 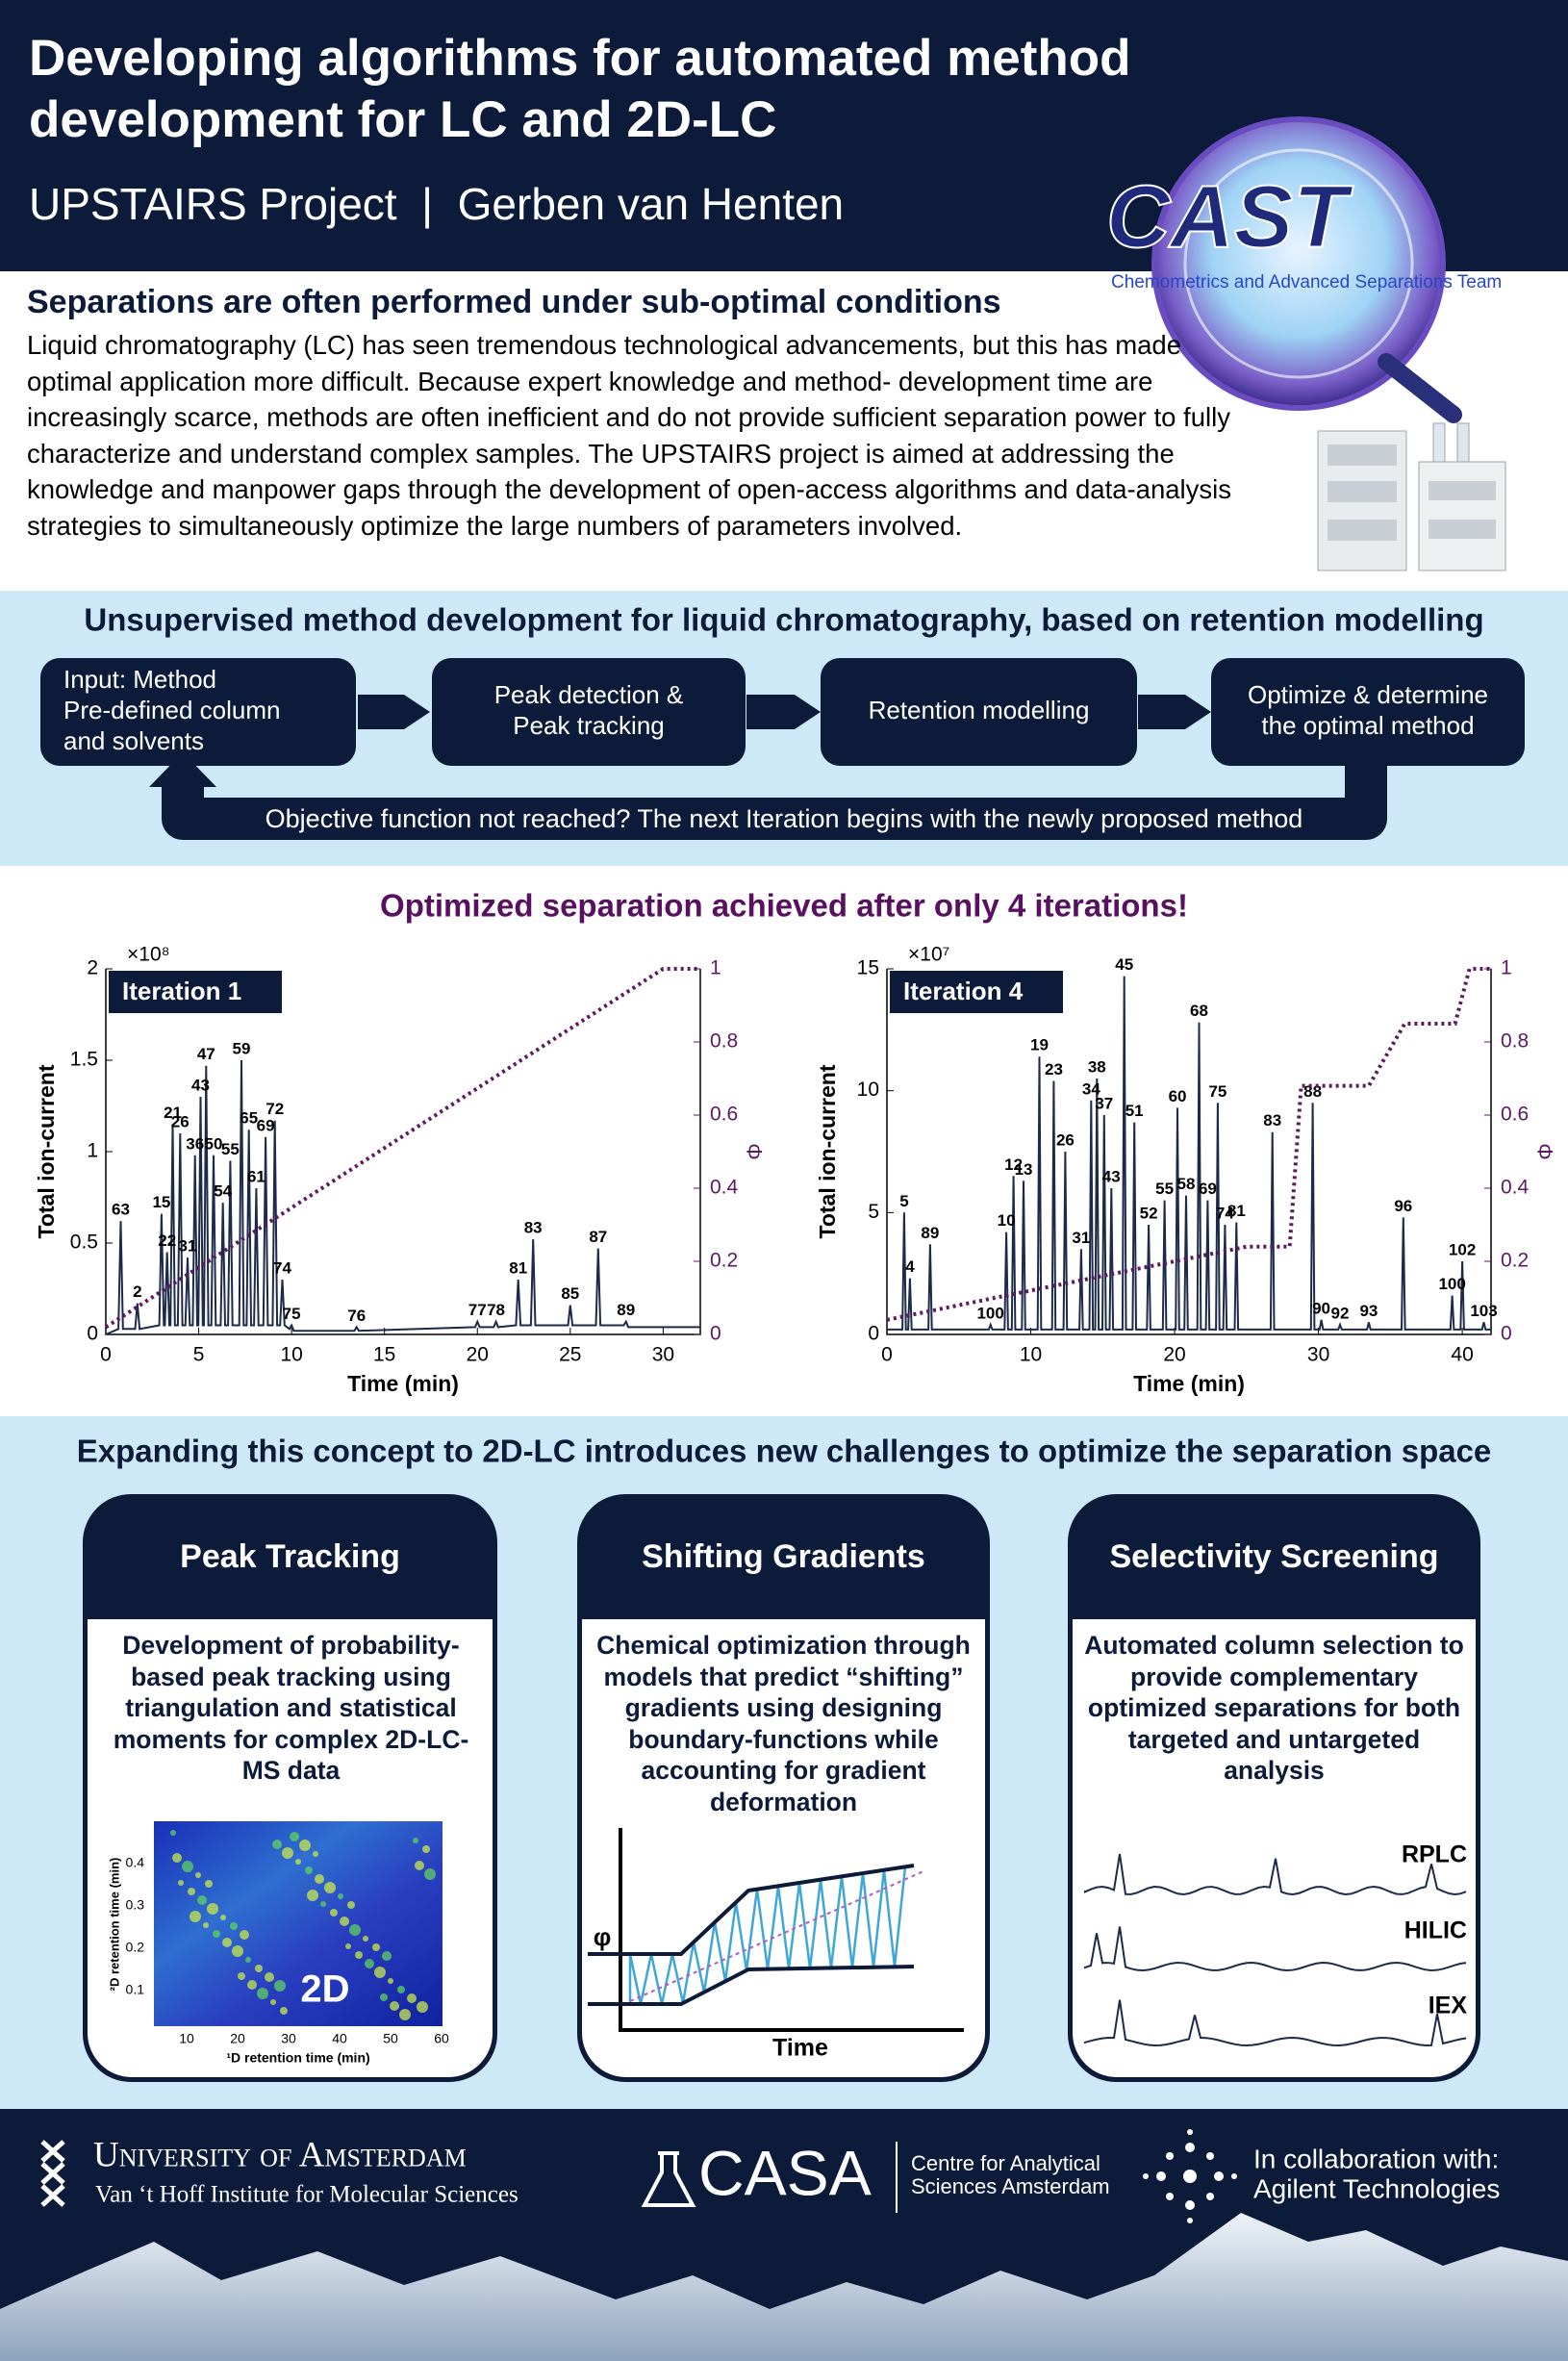 What do you see at coordinates (1225, 1213) in the screenshot?
I see `peak-label: 74` at bounding box center [1225, 1213].